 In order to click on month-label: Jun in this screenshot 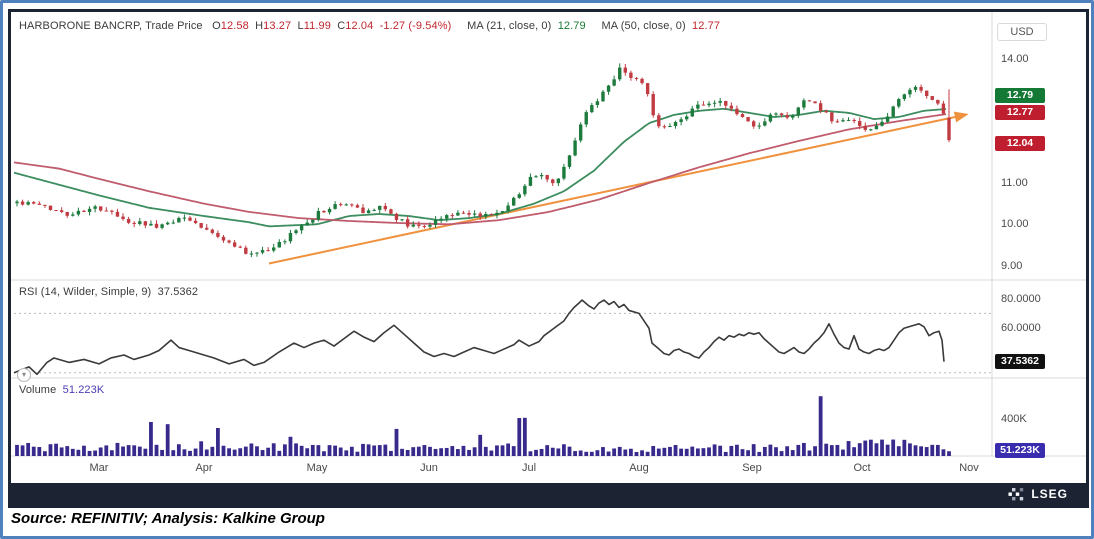, I will do `click(429, 468)`.